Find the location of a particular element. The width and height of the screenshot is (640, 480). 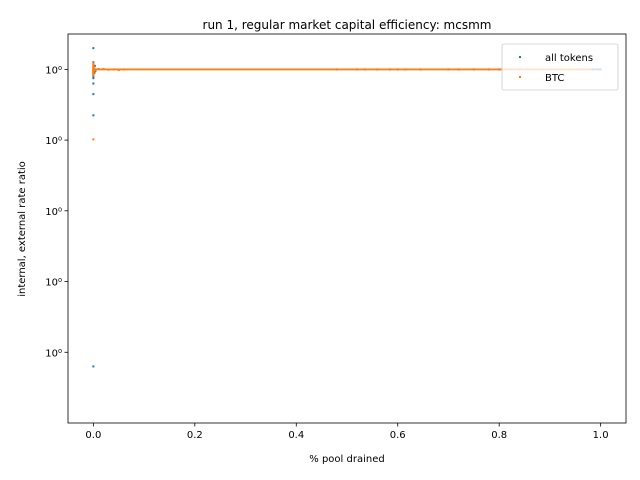

x-tick-label: 0.2 is located at coordinates (195, 435).